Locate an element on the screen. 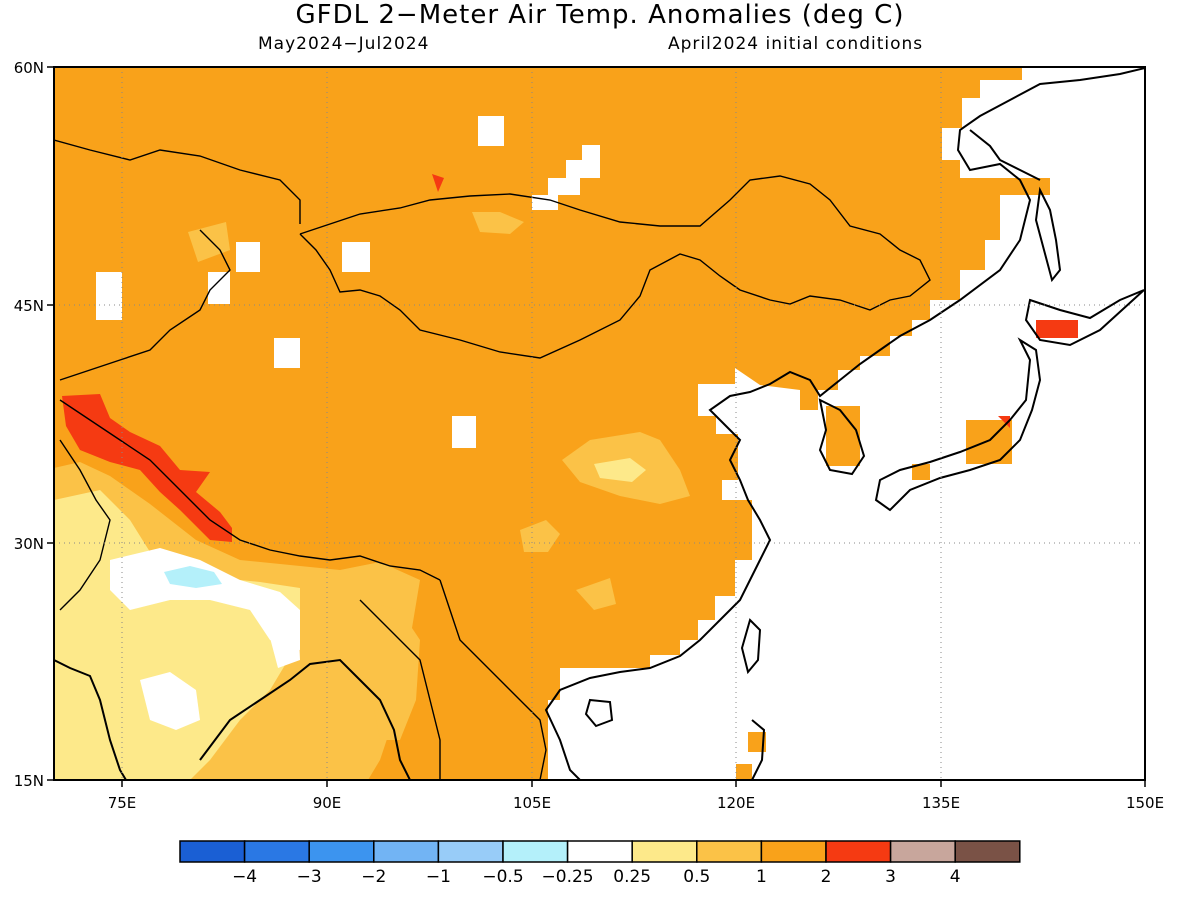 Image resolution: width=1200 pixels, height=900 pixels. anomaly-patch-taiwan is located at coordinates (757, 742).